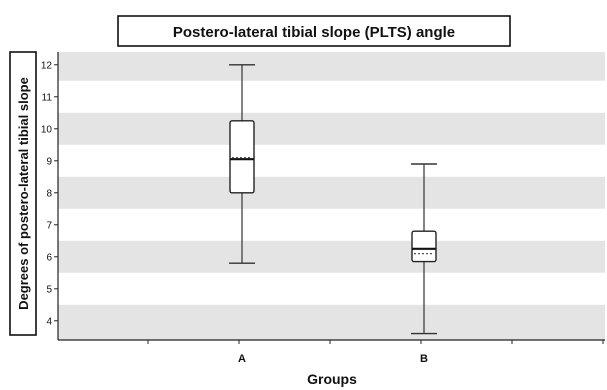  What do you see at coordinates (49, 225) in the screenshot?
I see `y-tick-label: 7` at bounding box center [49, 225].